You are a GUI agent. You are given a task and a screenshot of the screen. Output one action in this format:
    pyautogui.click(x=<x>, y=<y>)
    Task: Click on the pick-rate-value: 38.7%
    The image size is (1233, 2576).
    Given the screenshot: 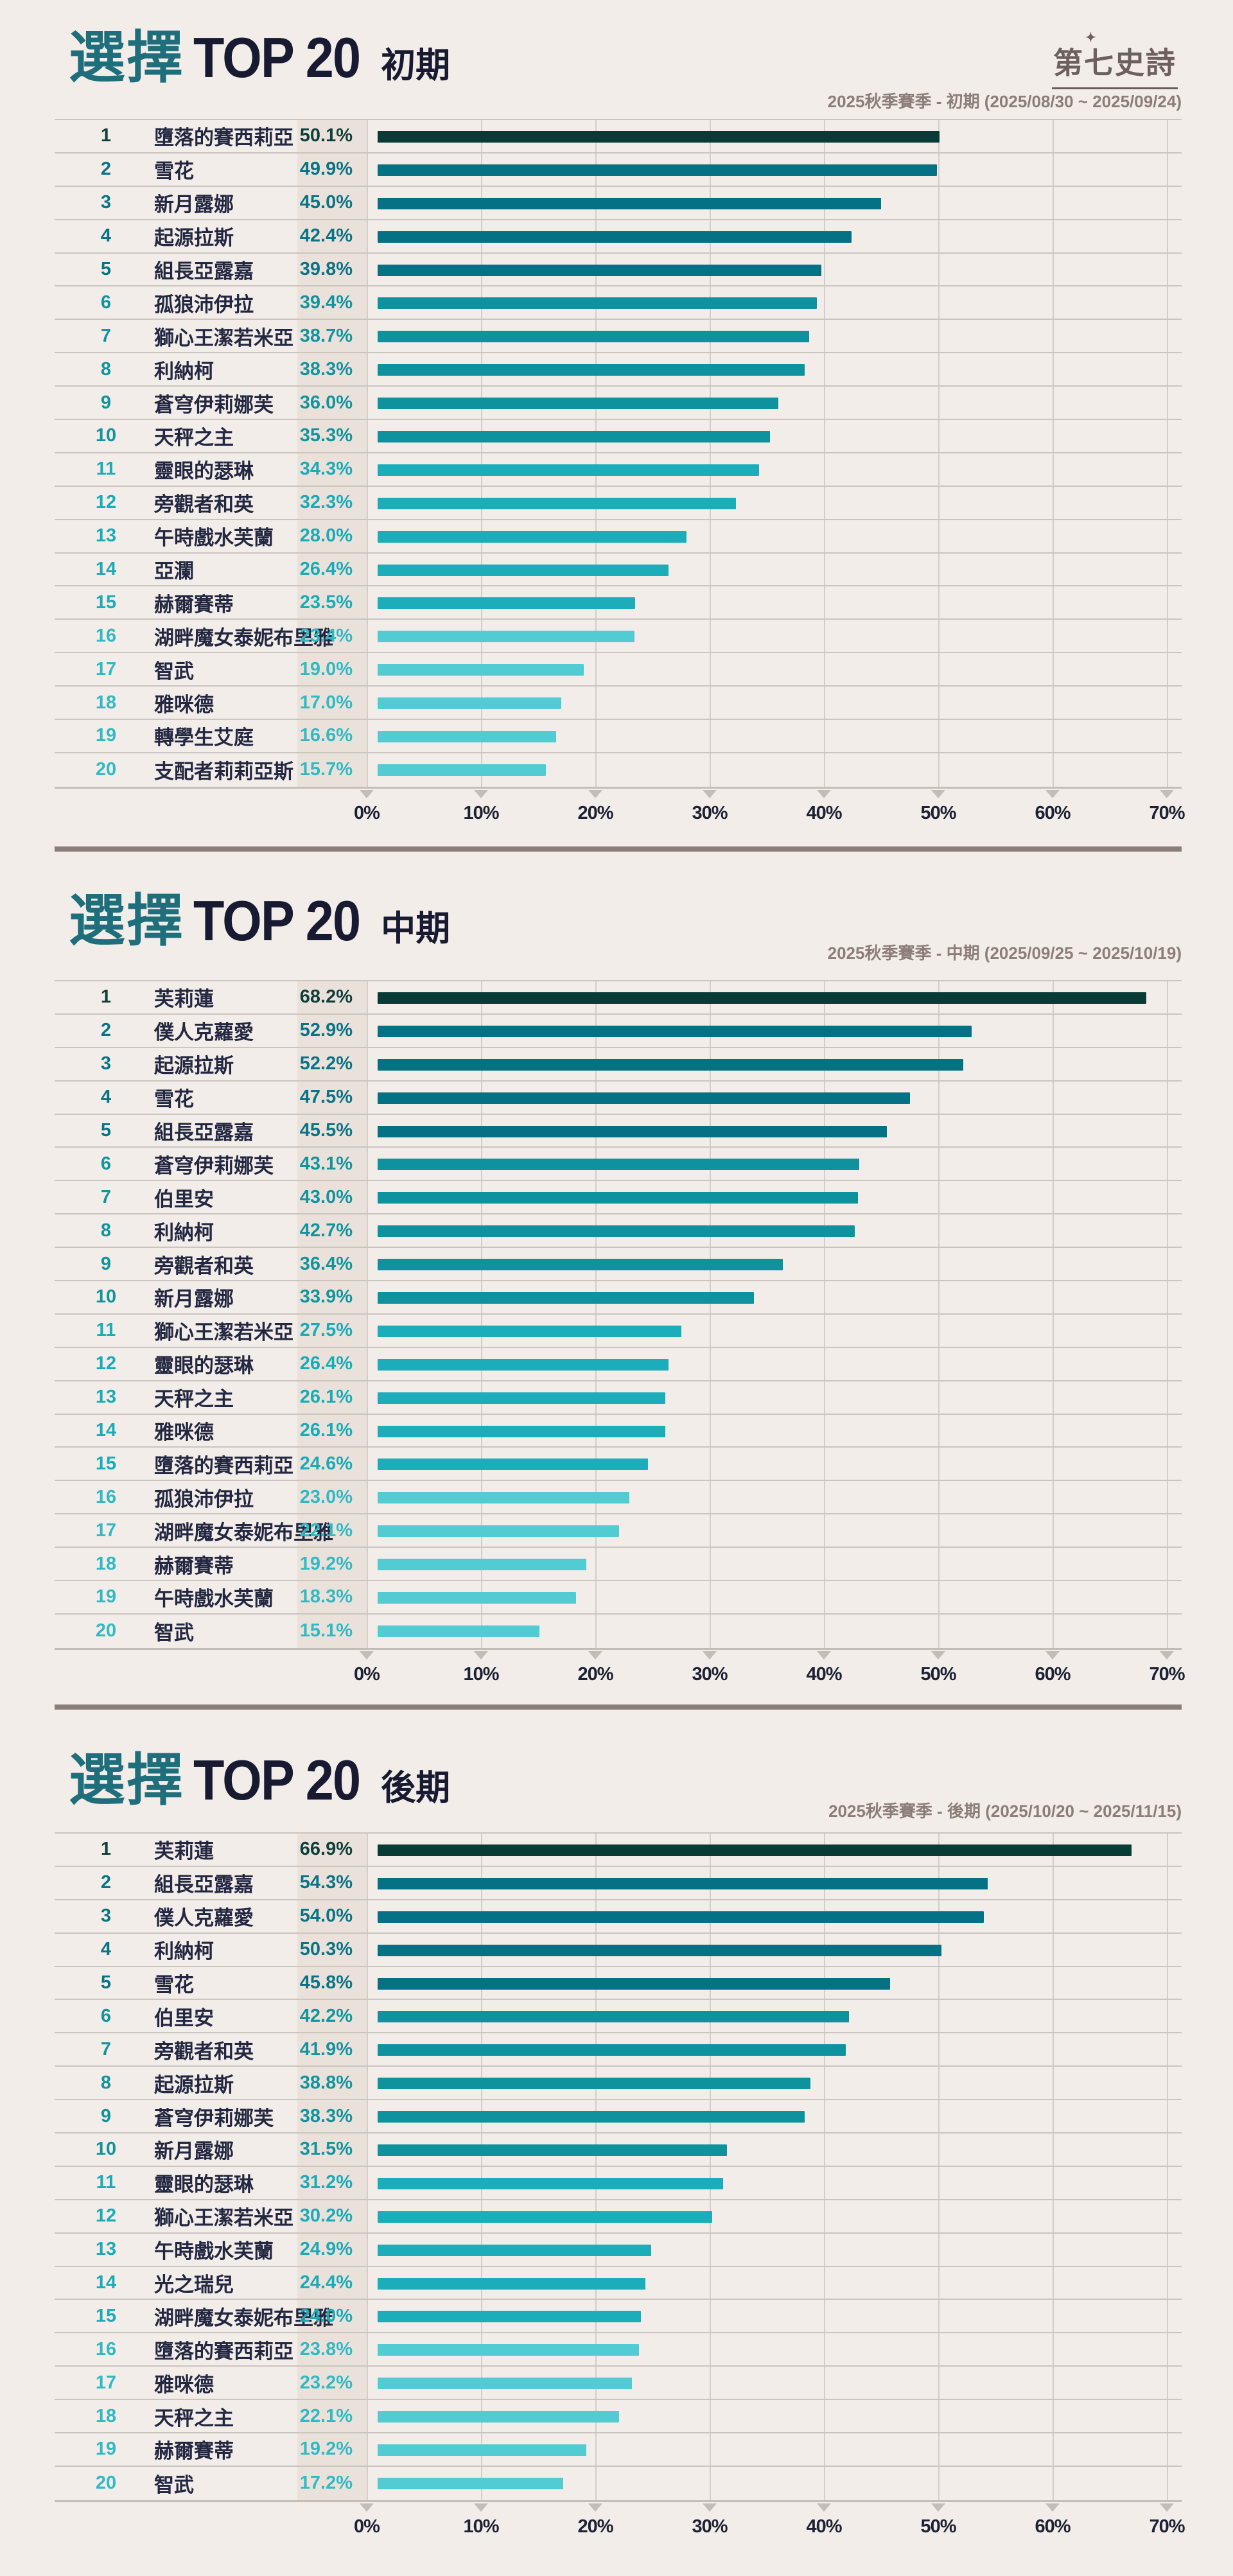 What is the action you would take?
    pyautogui.click(x=326, y=335)
    